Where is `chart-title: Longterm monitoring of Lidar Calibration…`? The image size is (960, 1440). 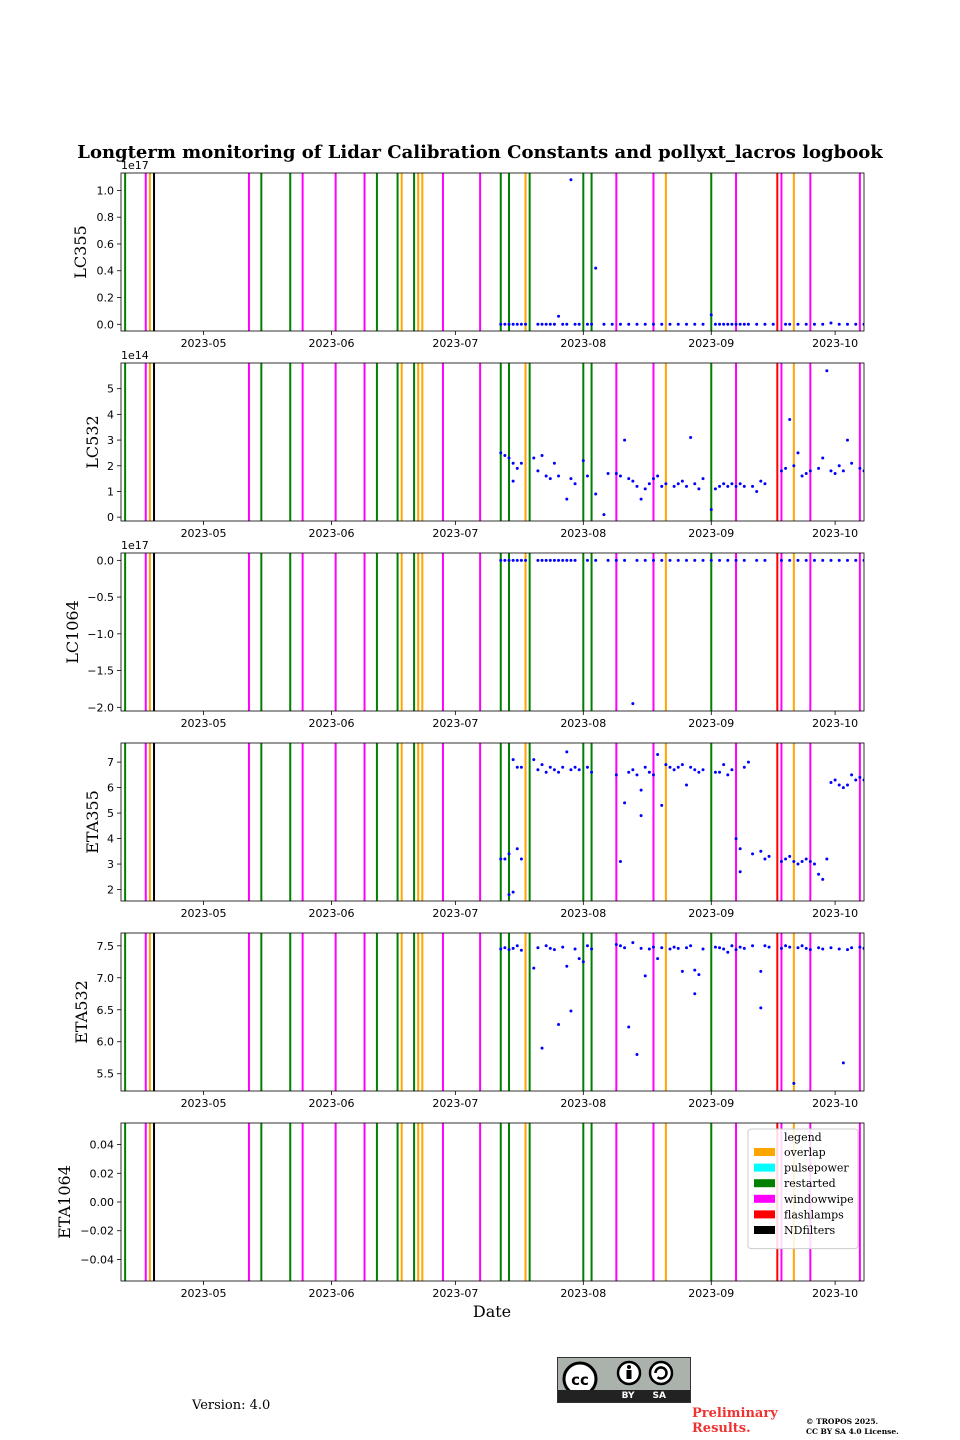 chart-title: Longterm monitoring of Lidar Calibration… is located at coordinates (480, 152).